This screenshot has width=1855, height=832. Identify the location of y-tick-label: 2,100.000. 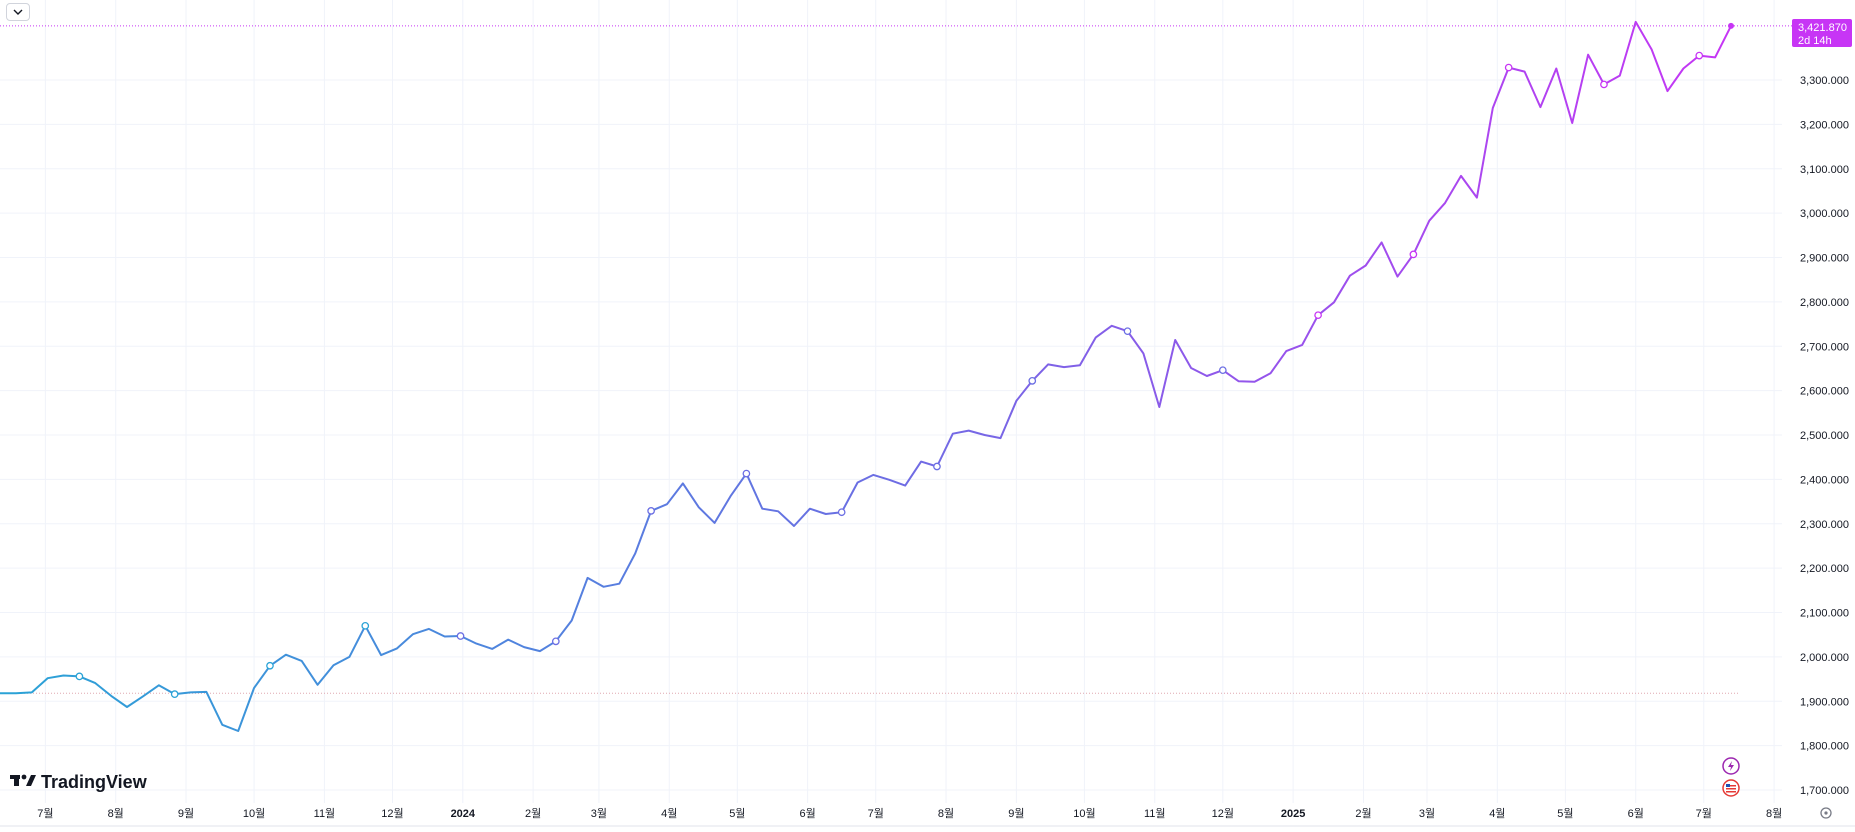
(1824, 614).